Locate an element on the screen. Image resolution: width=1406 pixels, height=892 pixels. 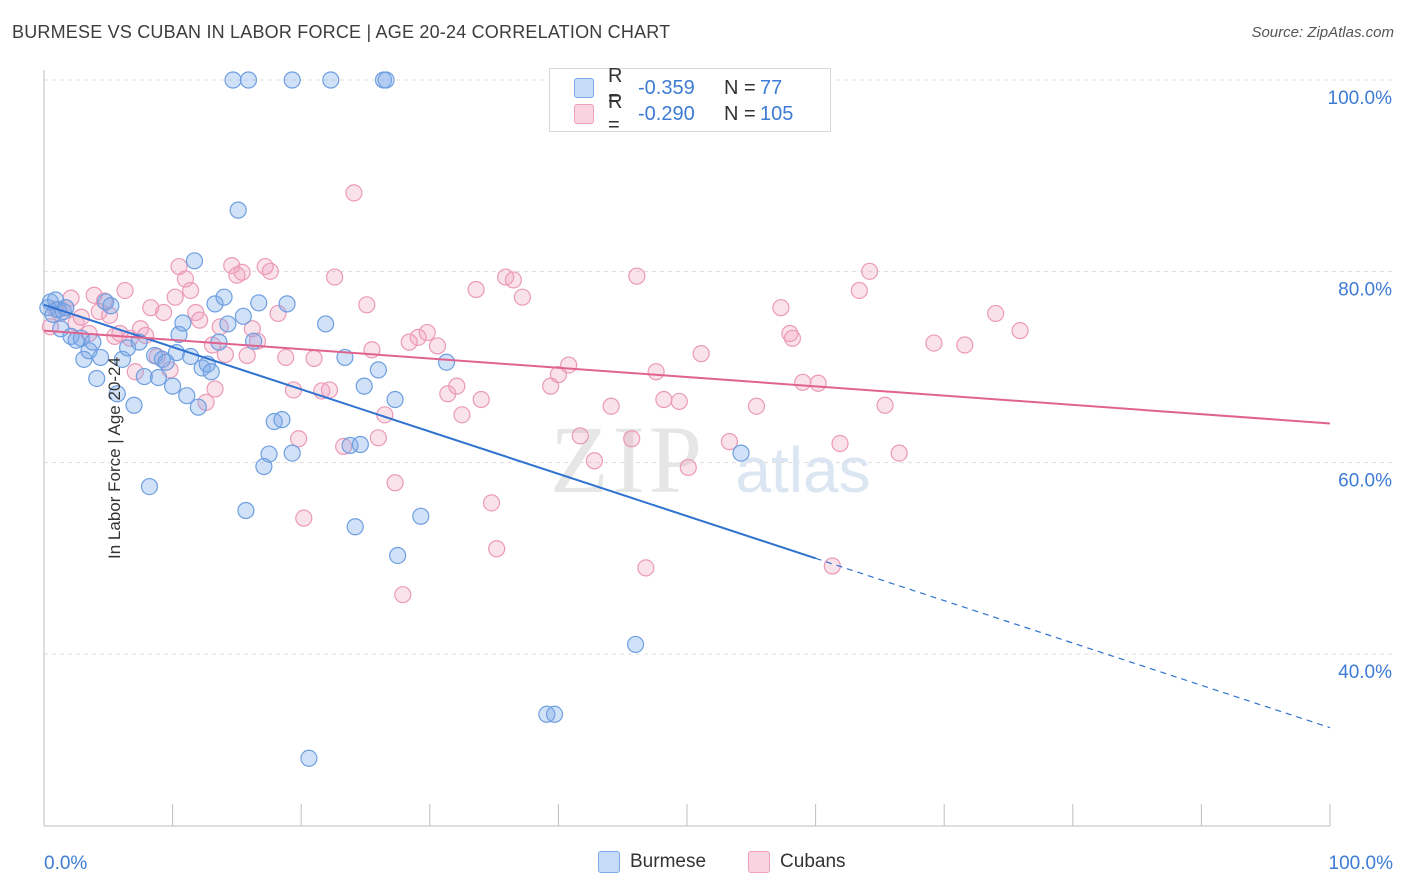
burmese-trend-extension is located at coordinates (1073, 643).